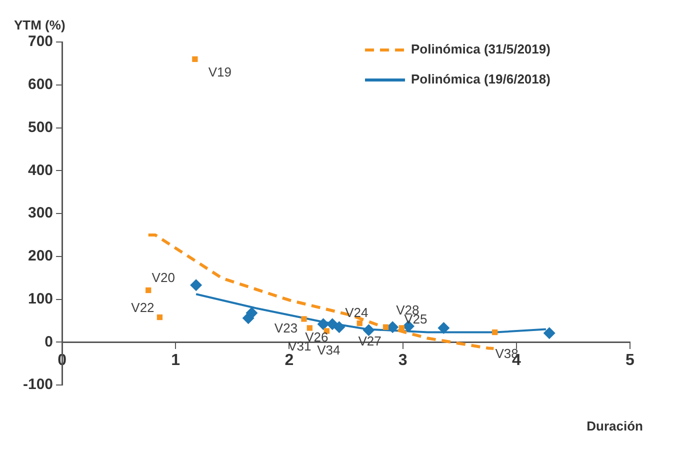  What do you see at coordinates (41, 41) in the screenshot?
I see `y-tick-label: 700` at bounding box center [41, 41].